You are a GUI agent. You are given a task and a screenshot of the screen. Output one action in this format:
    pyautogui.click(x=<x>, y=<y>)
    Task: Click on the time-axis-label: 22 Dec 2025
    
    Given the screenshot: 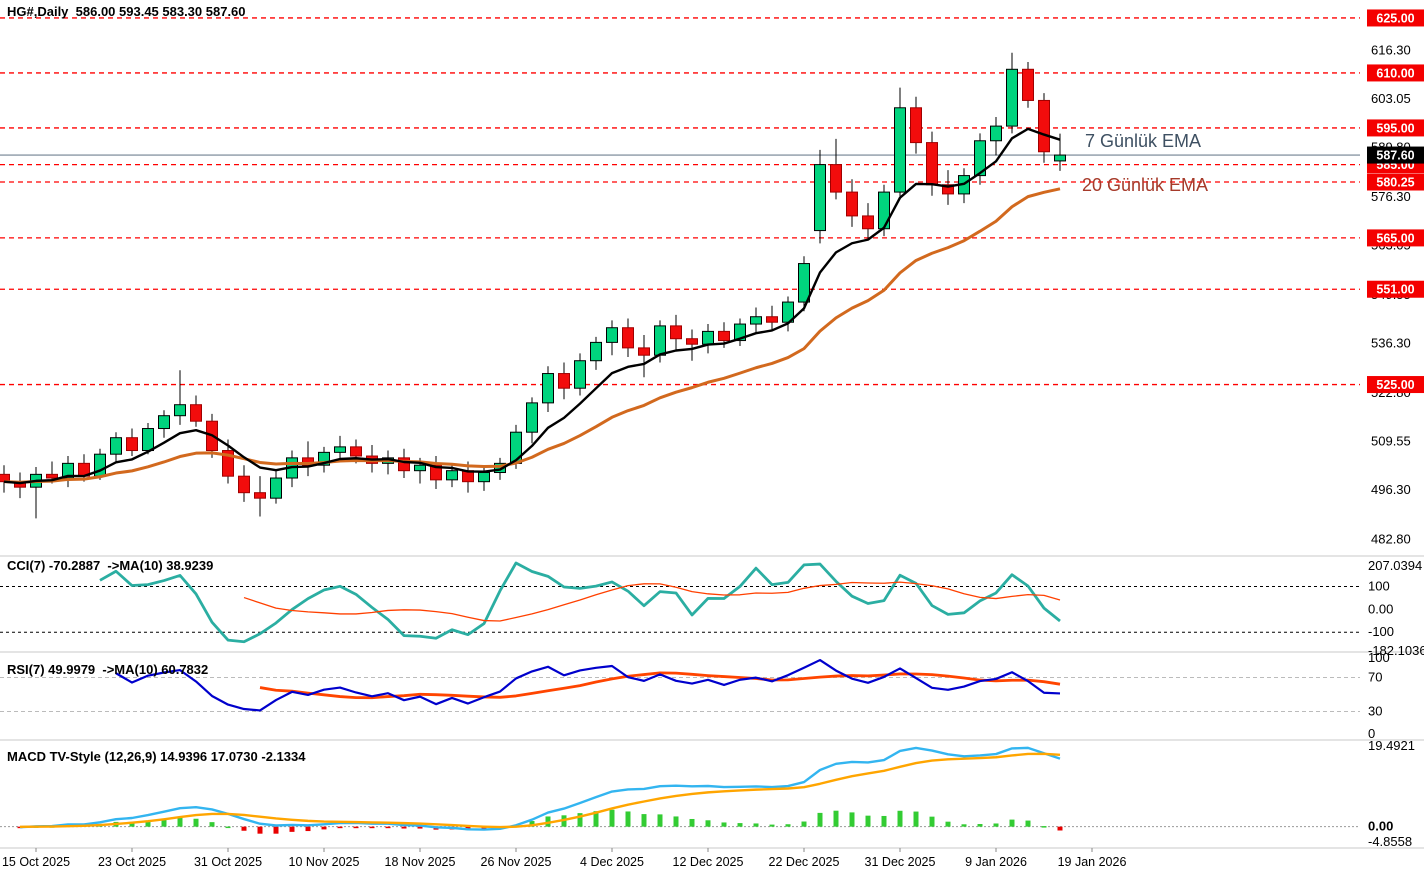 What is the action you would take?
    pyautogui.click(x=804, y=862)
    